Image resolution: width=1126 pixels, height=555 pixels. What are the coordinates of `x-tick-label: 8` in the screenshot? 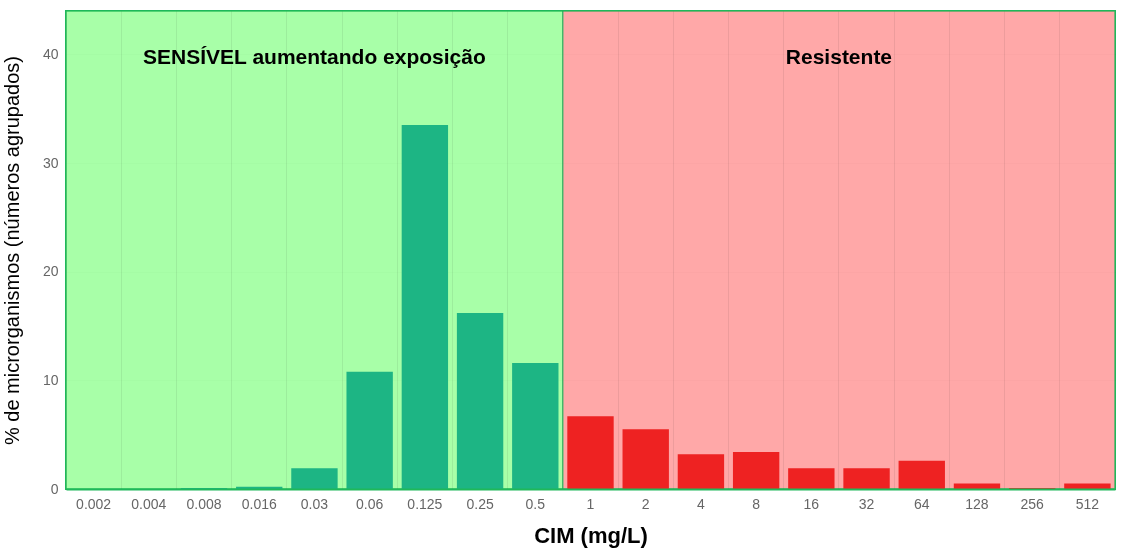 It's located at (756, 503).